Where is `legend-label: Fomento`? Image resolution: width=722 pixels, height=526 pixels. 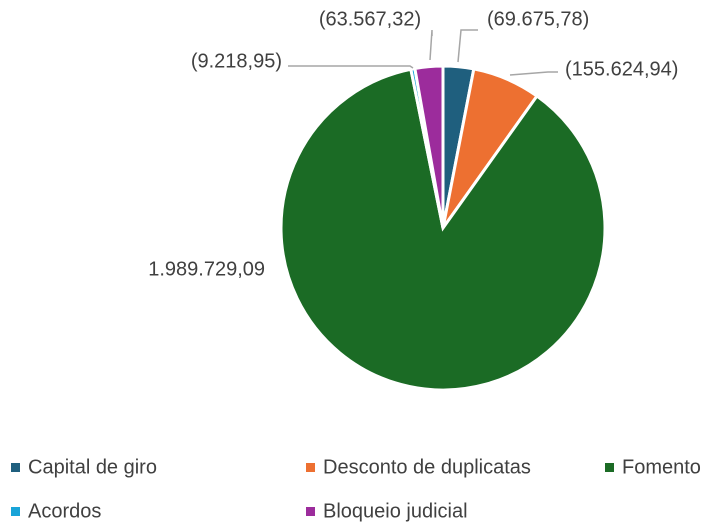 legend-label: Fomento is located at coordinates (661, 467).